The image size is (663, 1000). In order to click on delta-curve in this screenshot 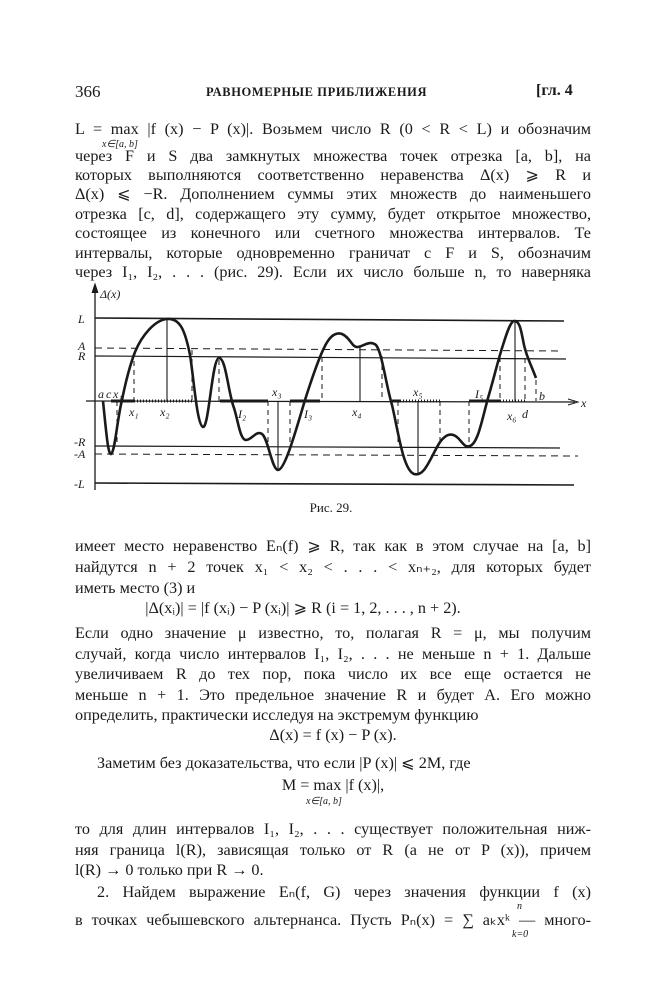, I will do `click(319, 396)`.